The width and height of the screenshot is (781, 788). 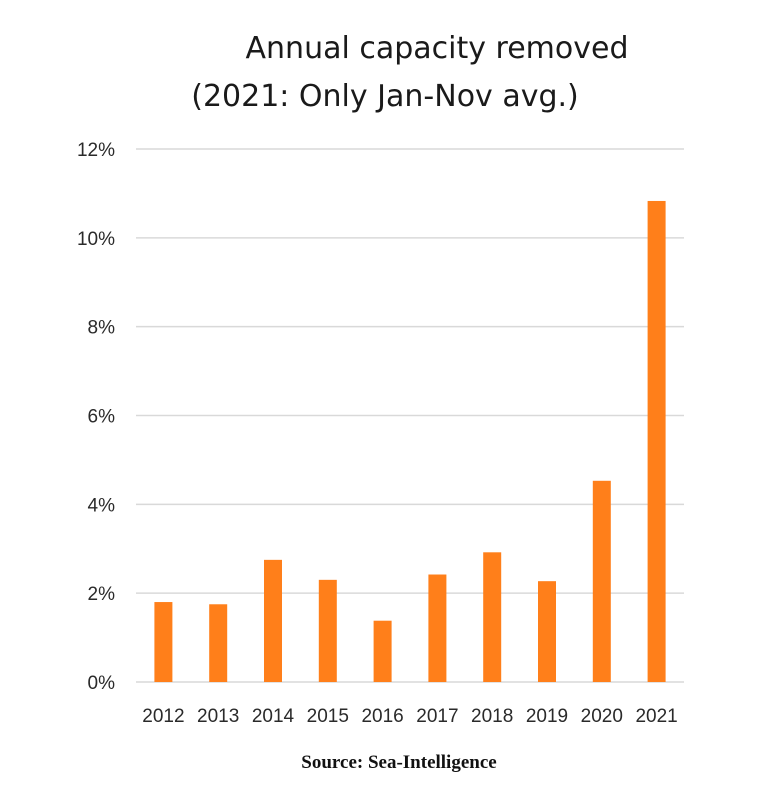 I want to click on chart-subtitle: (2021: Only Jan-Nov avg.), so click(x=385, y=96).